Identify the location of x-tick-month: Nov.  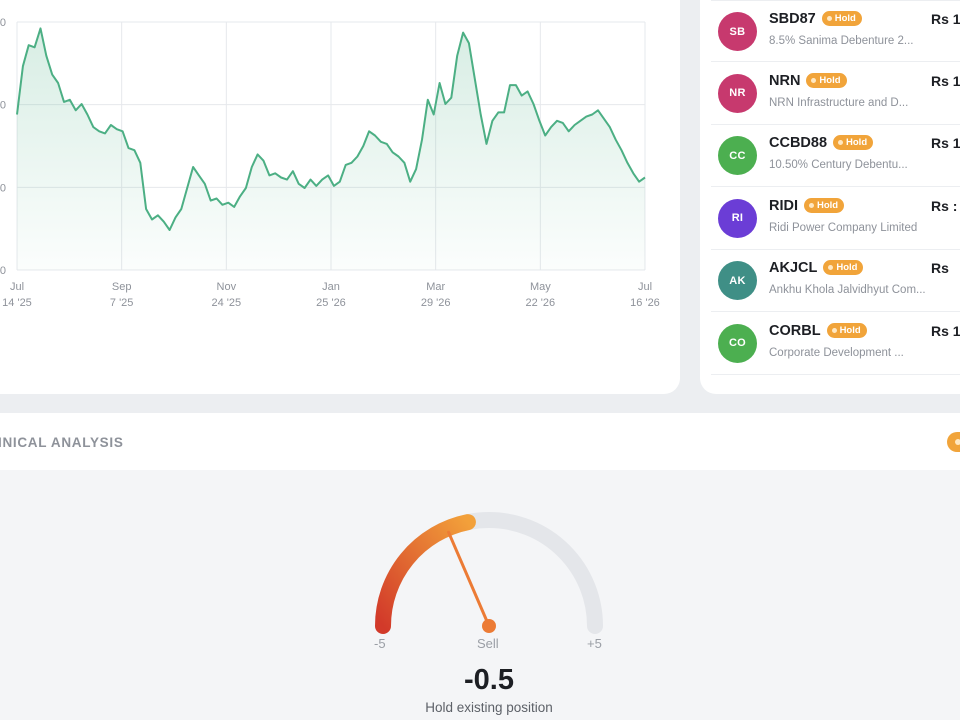
(227, 287).